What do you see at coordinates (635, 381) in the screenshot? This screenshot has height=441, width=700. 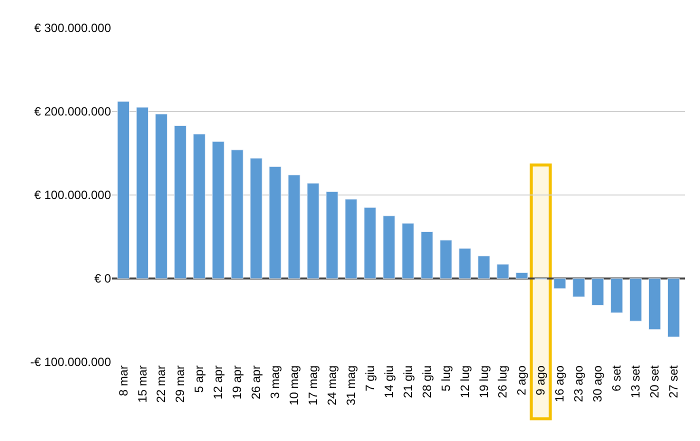 I see `x-tick-label: 13 set` at bounding box center [635, 381].